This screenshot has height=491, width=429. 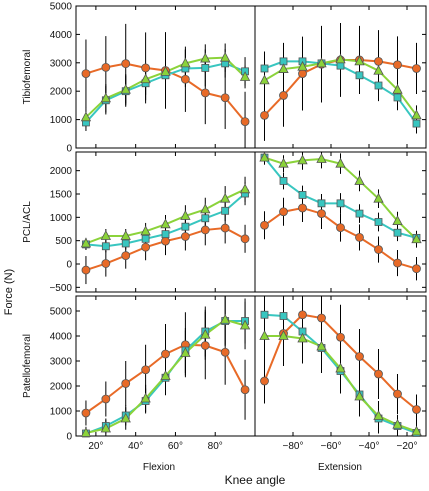 I want to click on y-tick-label: 0, so click(x=69, y=265).